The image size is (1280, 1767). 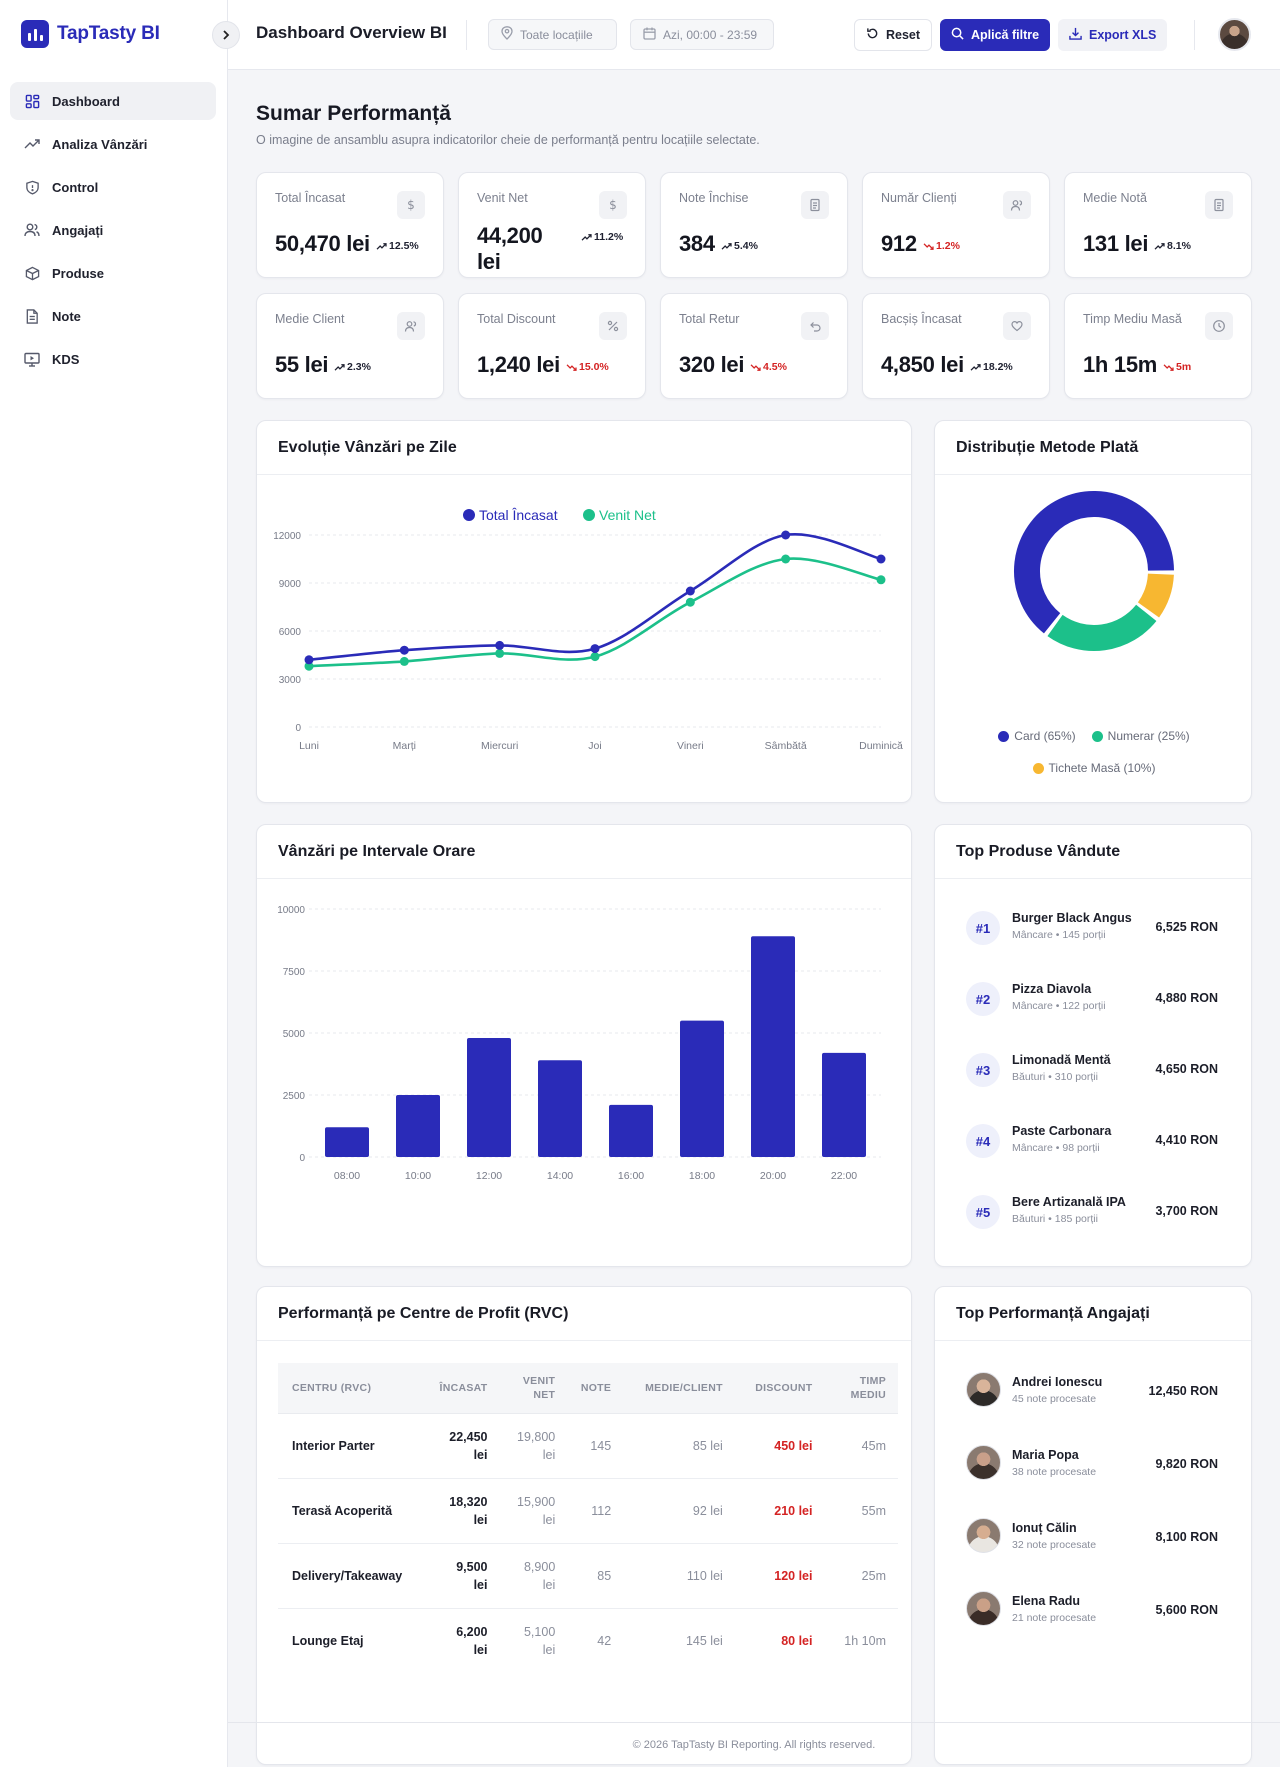 What do you see at coordinates (786, 746) in the screenshot?
I see `x-tick-label: Sâmbătă` at bounding box center [786, 746].